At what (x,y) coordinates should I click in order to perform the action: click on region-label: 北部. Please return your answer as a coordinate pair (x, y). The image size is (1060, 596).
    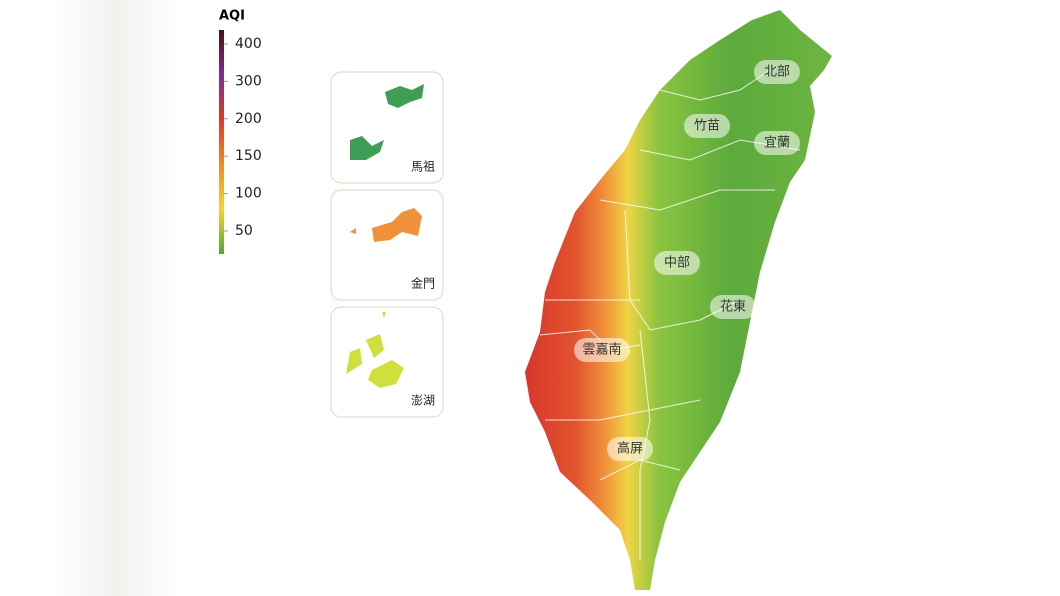
    Looking at the image, I should click on (777, 72).